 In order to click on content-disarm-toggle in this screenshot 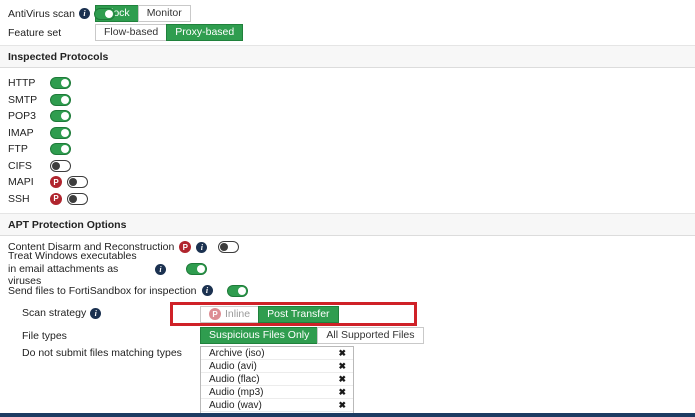, I will do `click(229, 247)`.